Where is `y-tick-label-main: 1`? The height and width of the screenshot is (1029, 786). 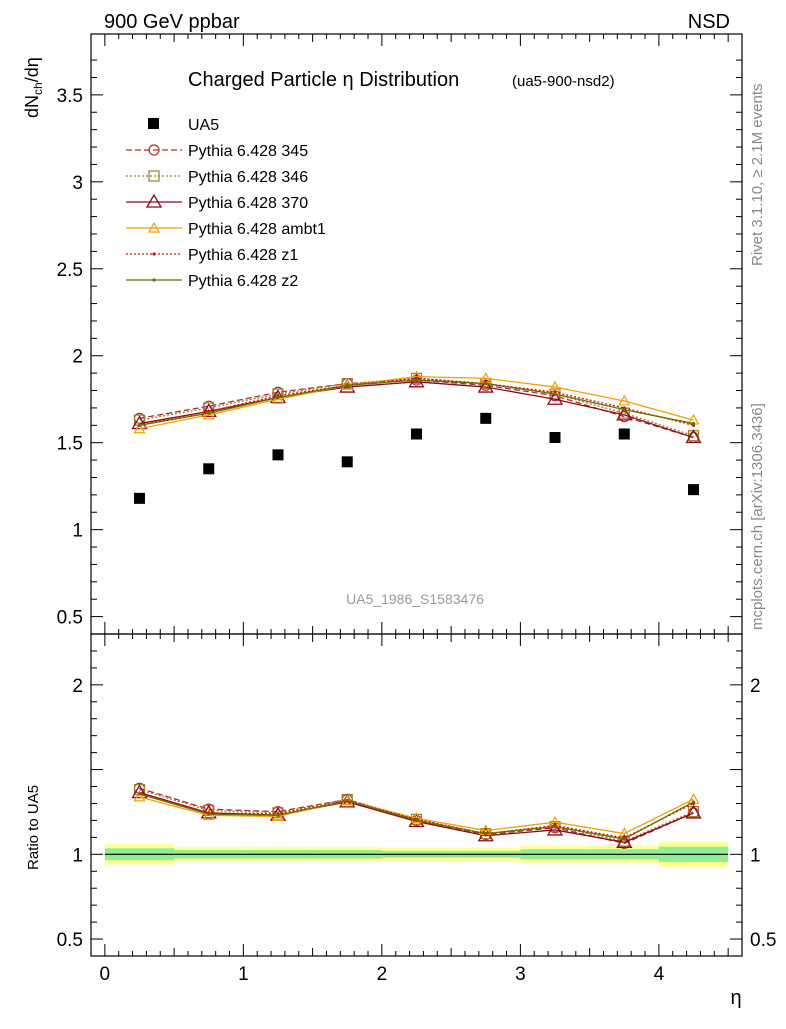 y-tick-label-main: 1 is located at coordinates (77, 531).